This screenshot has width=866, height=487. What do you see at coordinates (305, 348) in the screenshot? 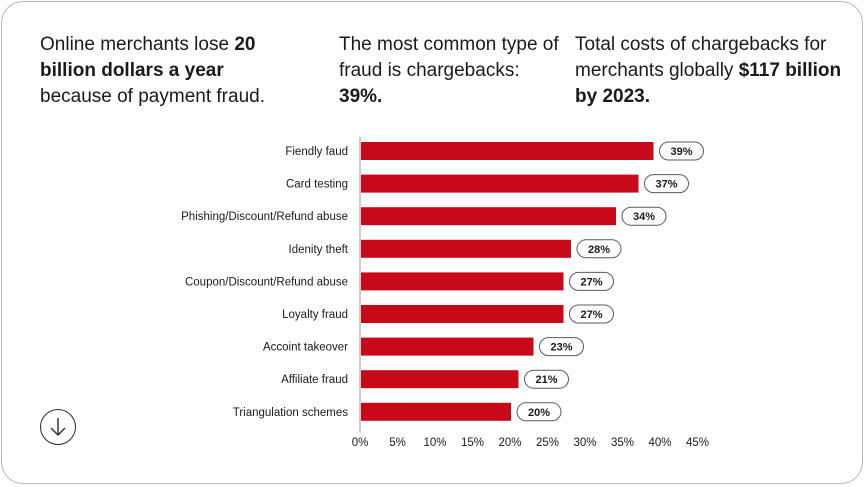
I see `category-label: Accoint takeover` at bounding box center [305, 348].